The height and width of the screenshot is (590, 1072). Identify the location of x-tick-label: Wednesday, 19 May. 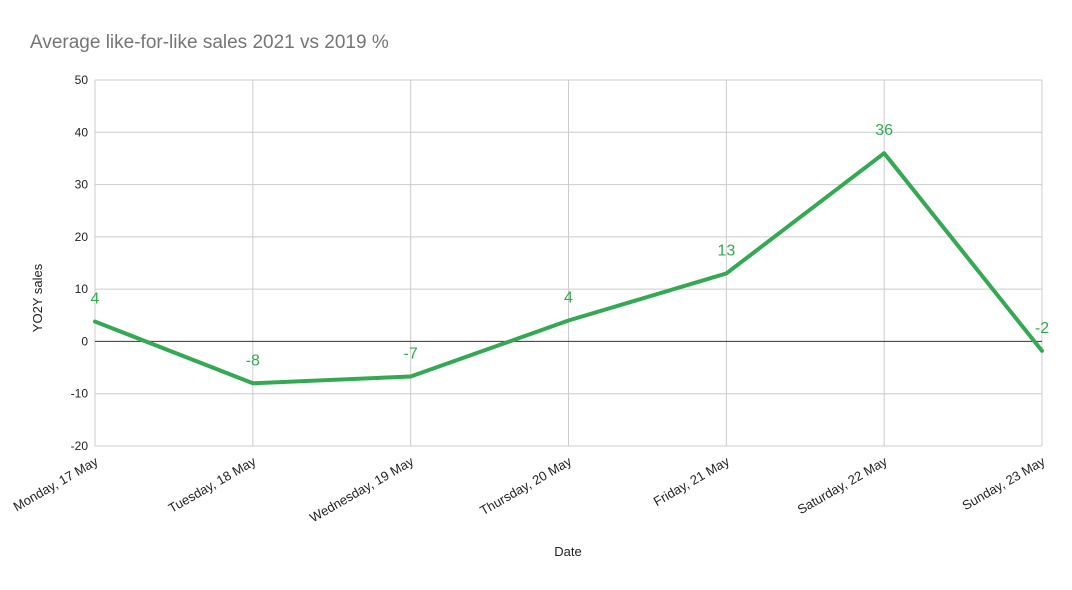
(362, 489).